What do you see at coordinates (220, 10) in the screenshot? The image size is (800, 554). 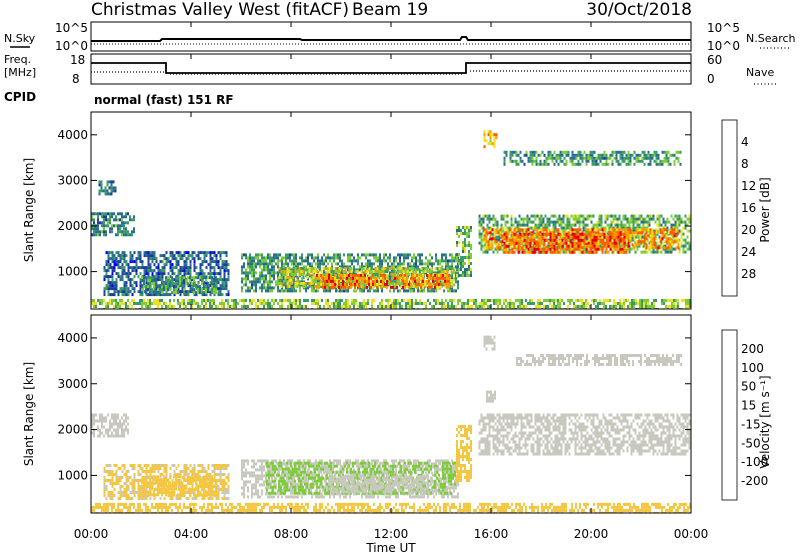 I see `plot-title: Christmas Valley West (fitACF)` at bounding box center [220, 10].